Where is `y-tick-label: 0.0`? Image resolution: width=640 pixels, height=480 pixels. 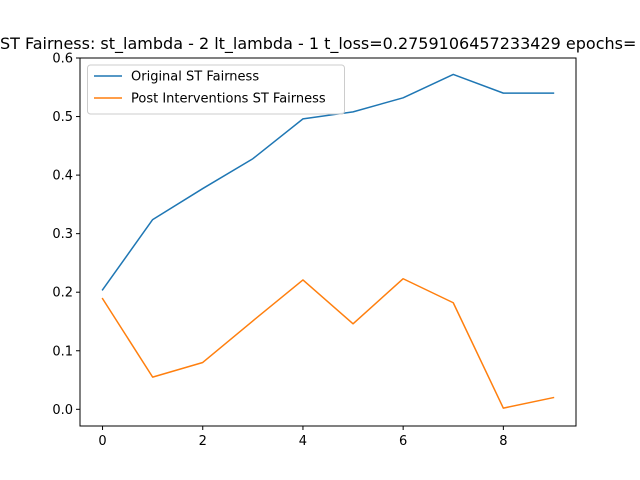 y-tick-label: 0.0 is located at coordinates (62, 410).